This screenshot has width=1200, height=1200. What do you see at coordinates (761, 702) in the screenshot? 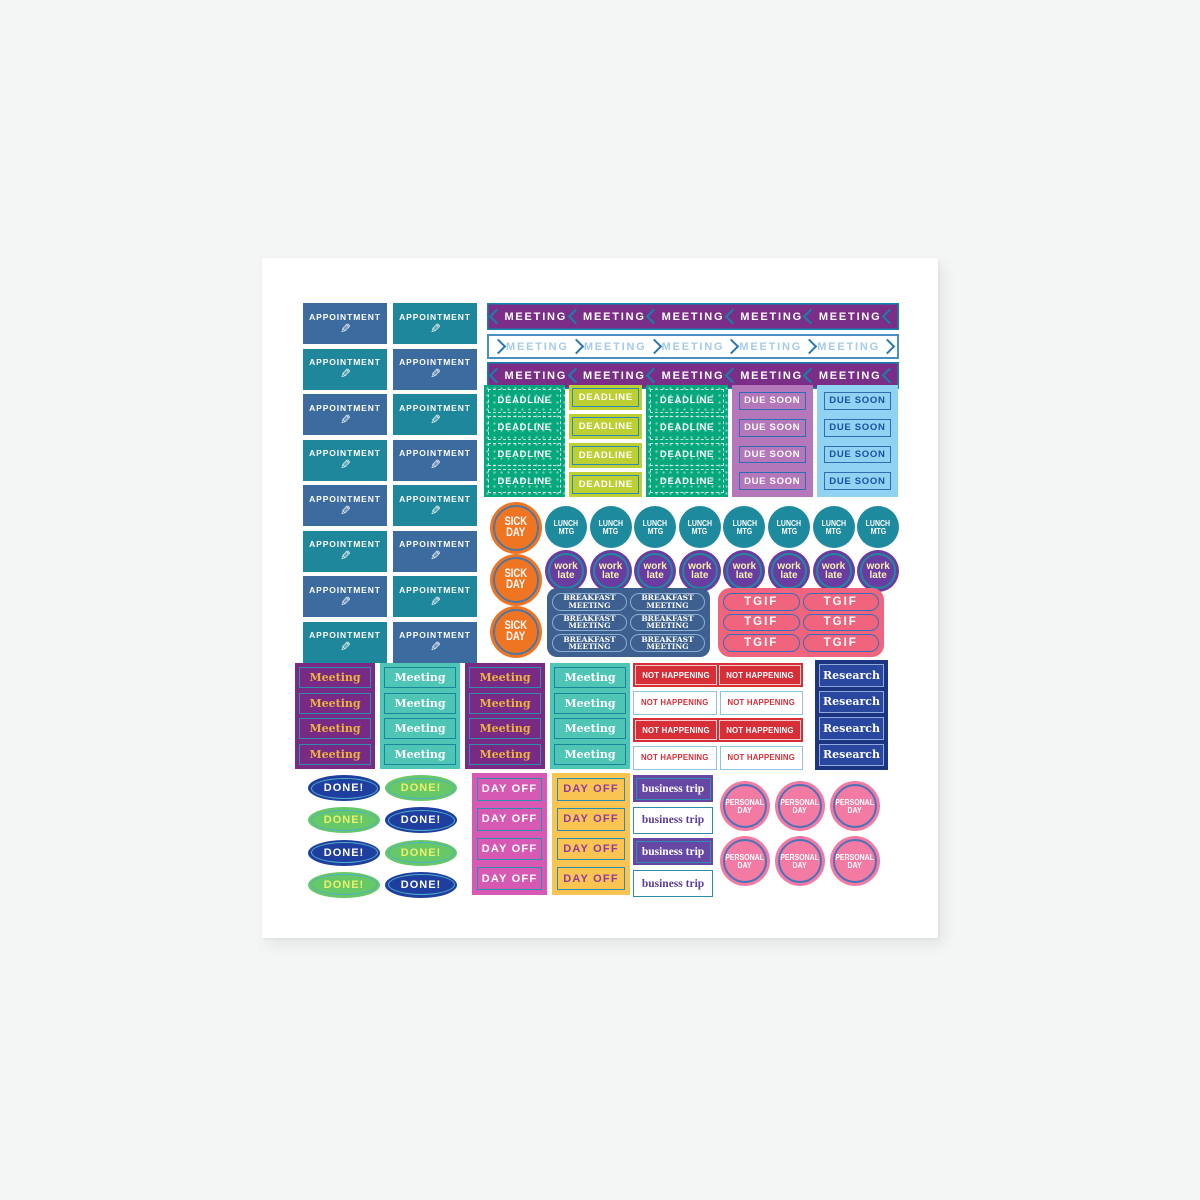
I see `not-happening-sticker: NOT HAPPENING` at bounding box center [761, 702].